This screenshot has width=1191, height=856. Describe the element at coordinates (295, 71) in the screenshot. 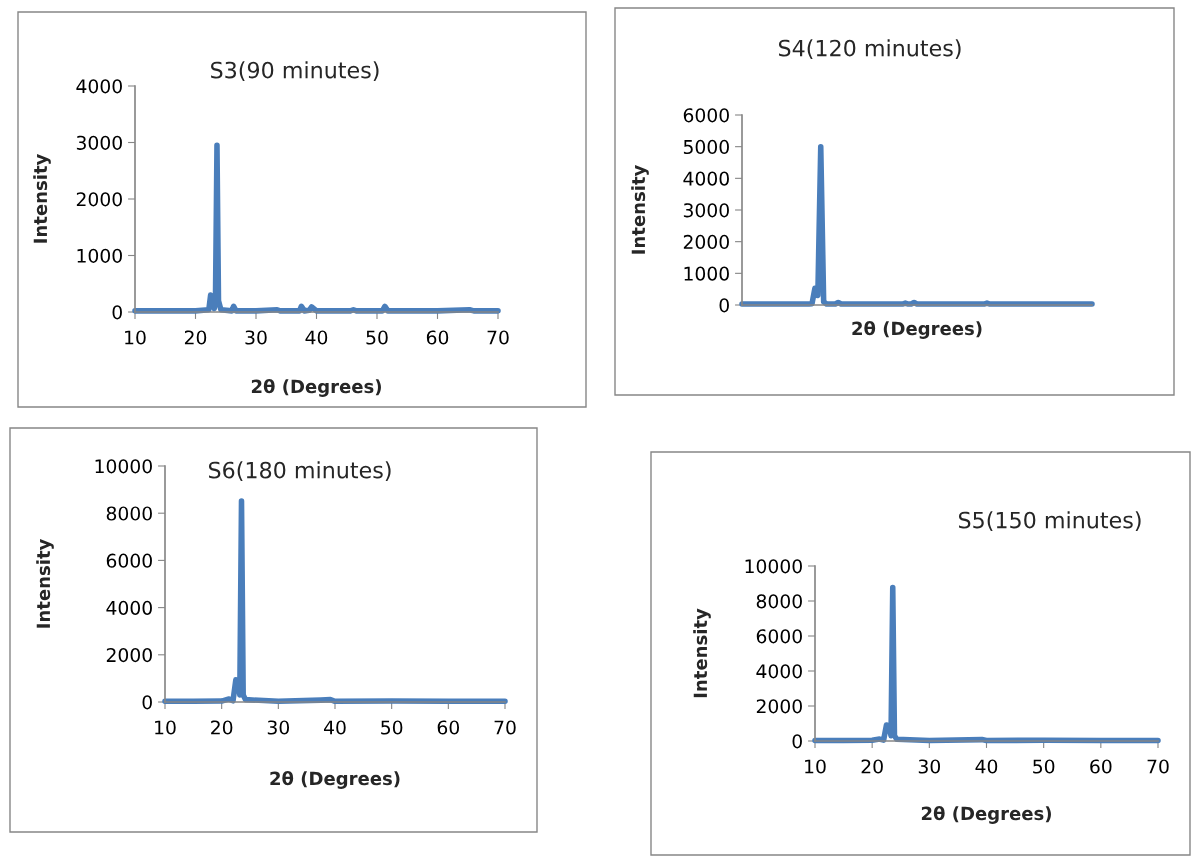

I see `chart-title: S3(90 minutes)` at that location.